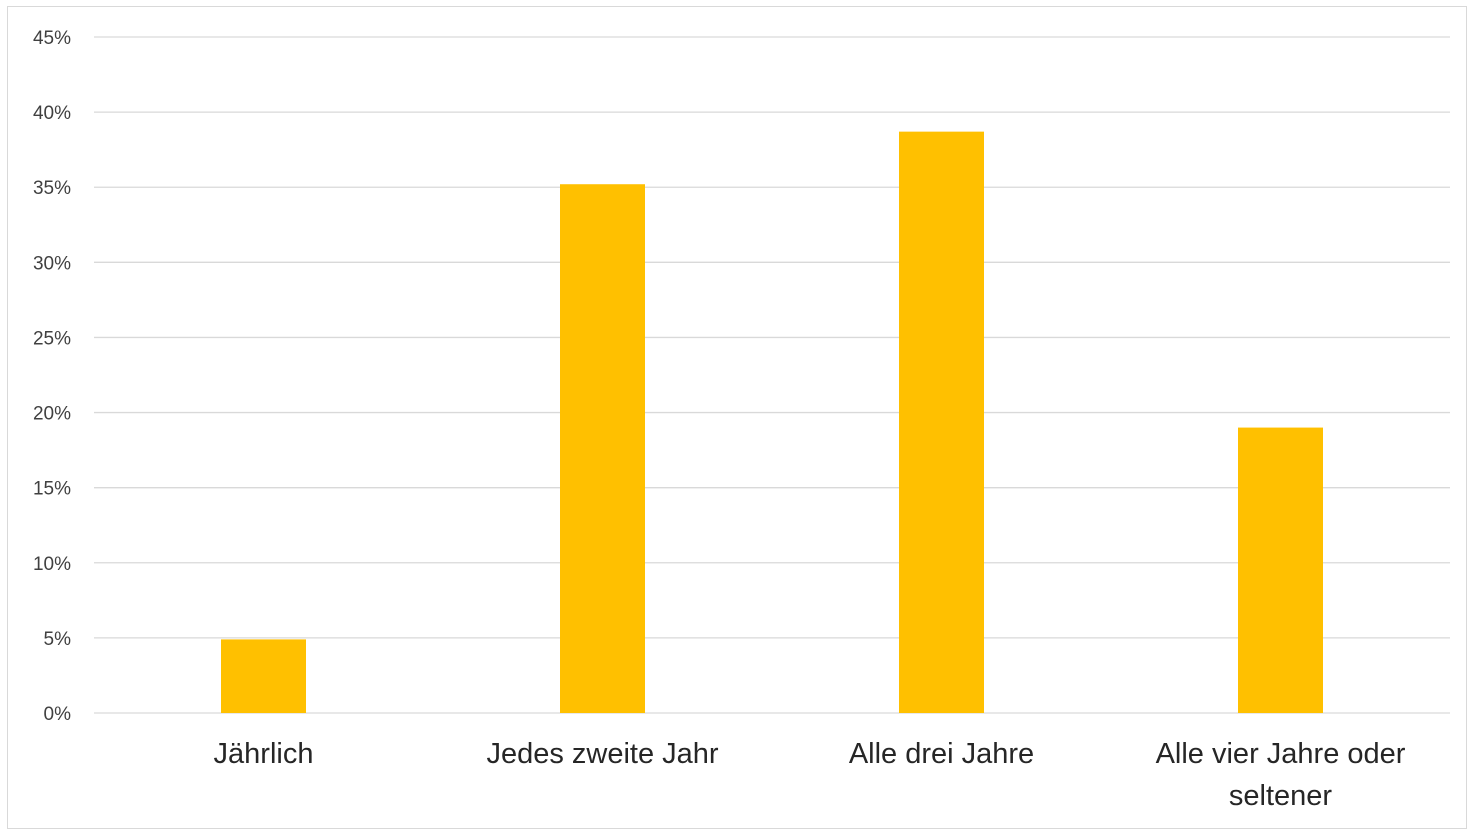 This screenshot has height=829, width=1468. I want to click on y-tick-label: 5%, so click(58, 639).